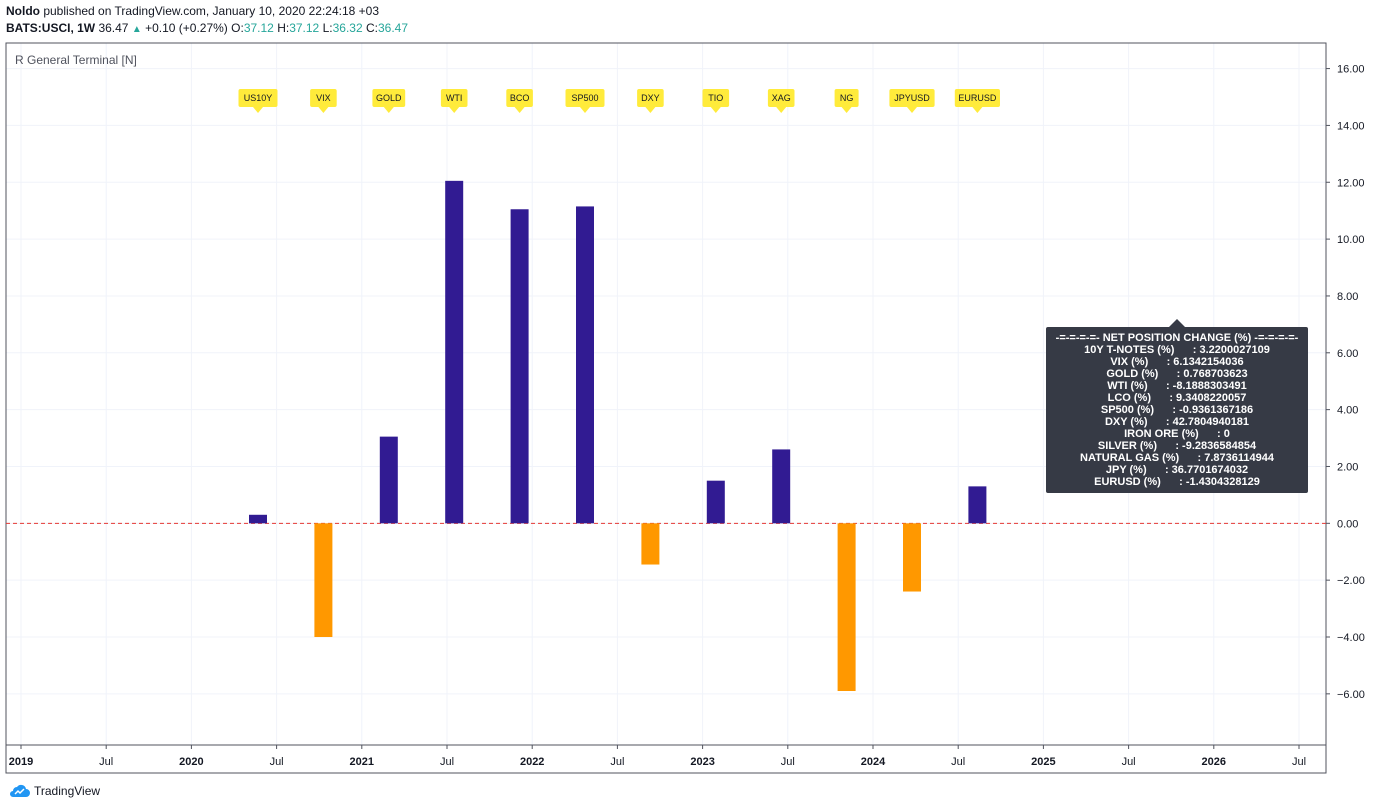 Image resolution: width=1380 pixels, height=810 pixels. I want to click on x-tick-label: 2022, so click(532, 762).